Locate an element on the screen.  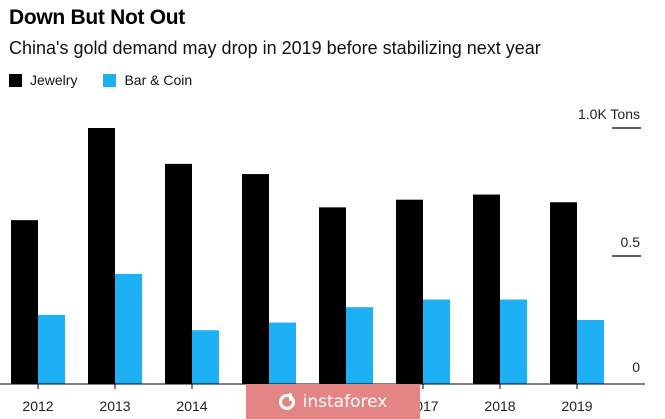
legend-label-jewelry: Jewelry is located at coordinates (54, 80).